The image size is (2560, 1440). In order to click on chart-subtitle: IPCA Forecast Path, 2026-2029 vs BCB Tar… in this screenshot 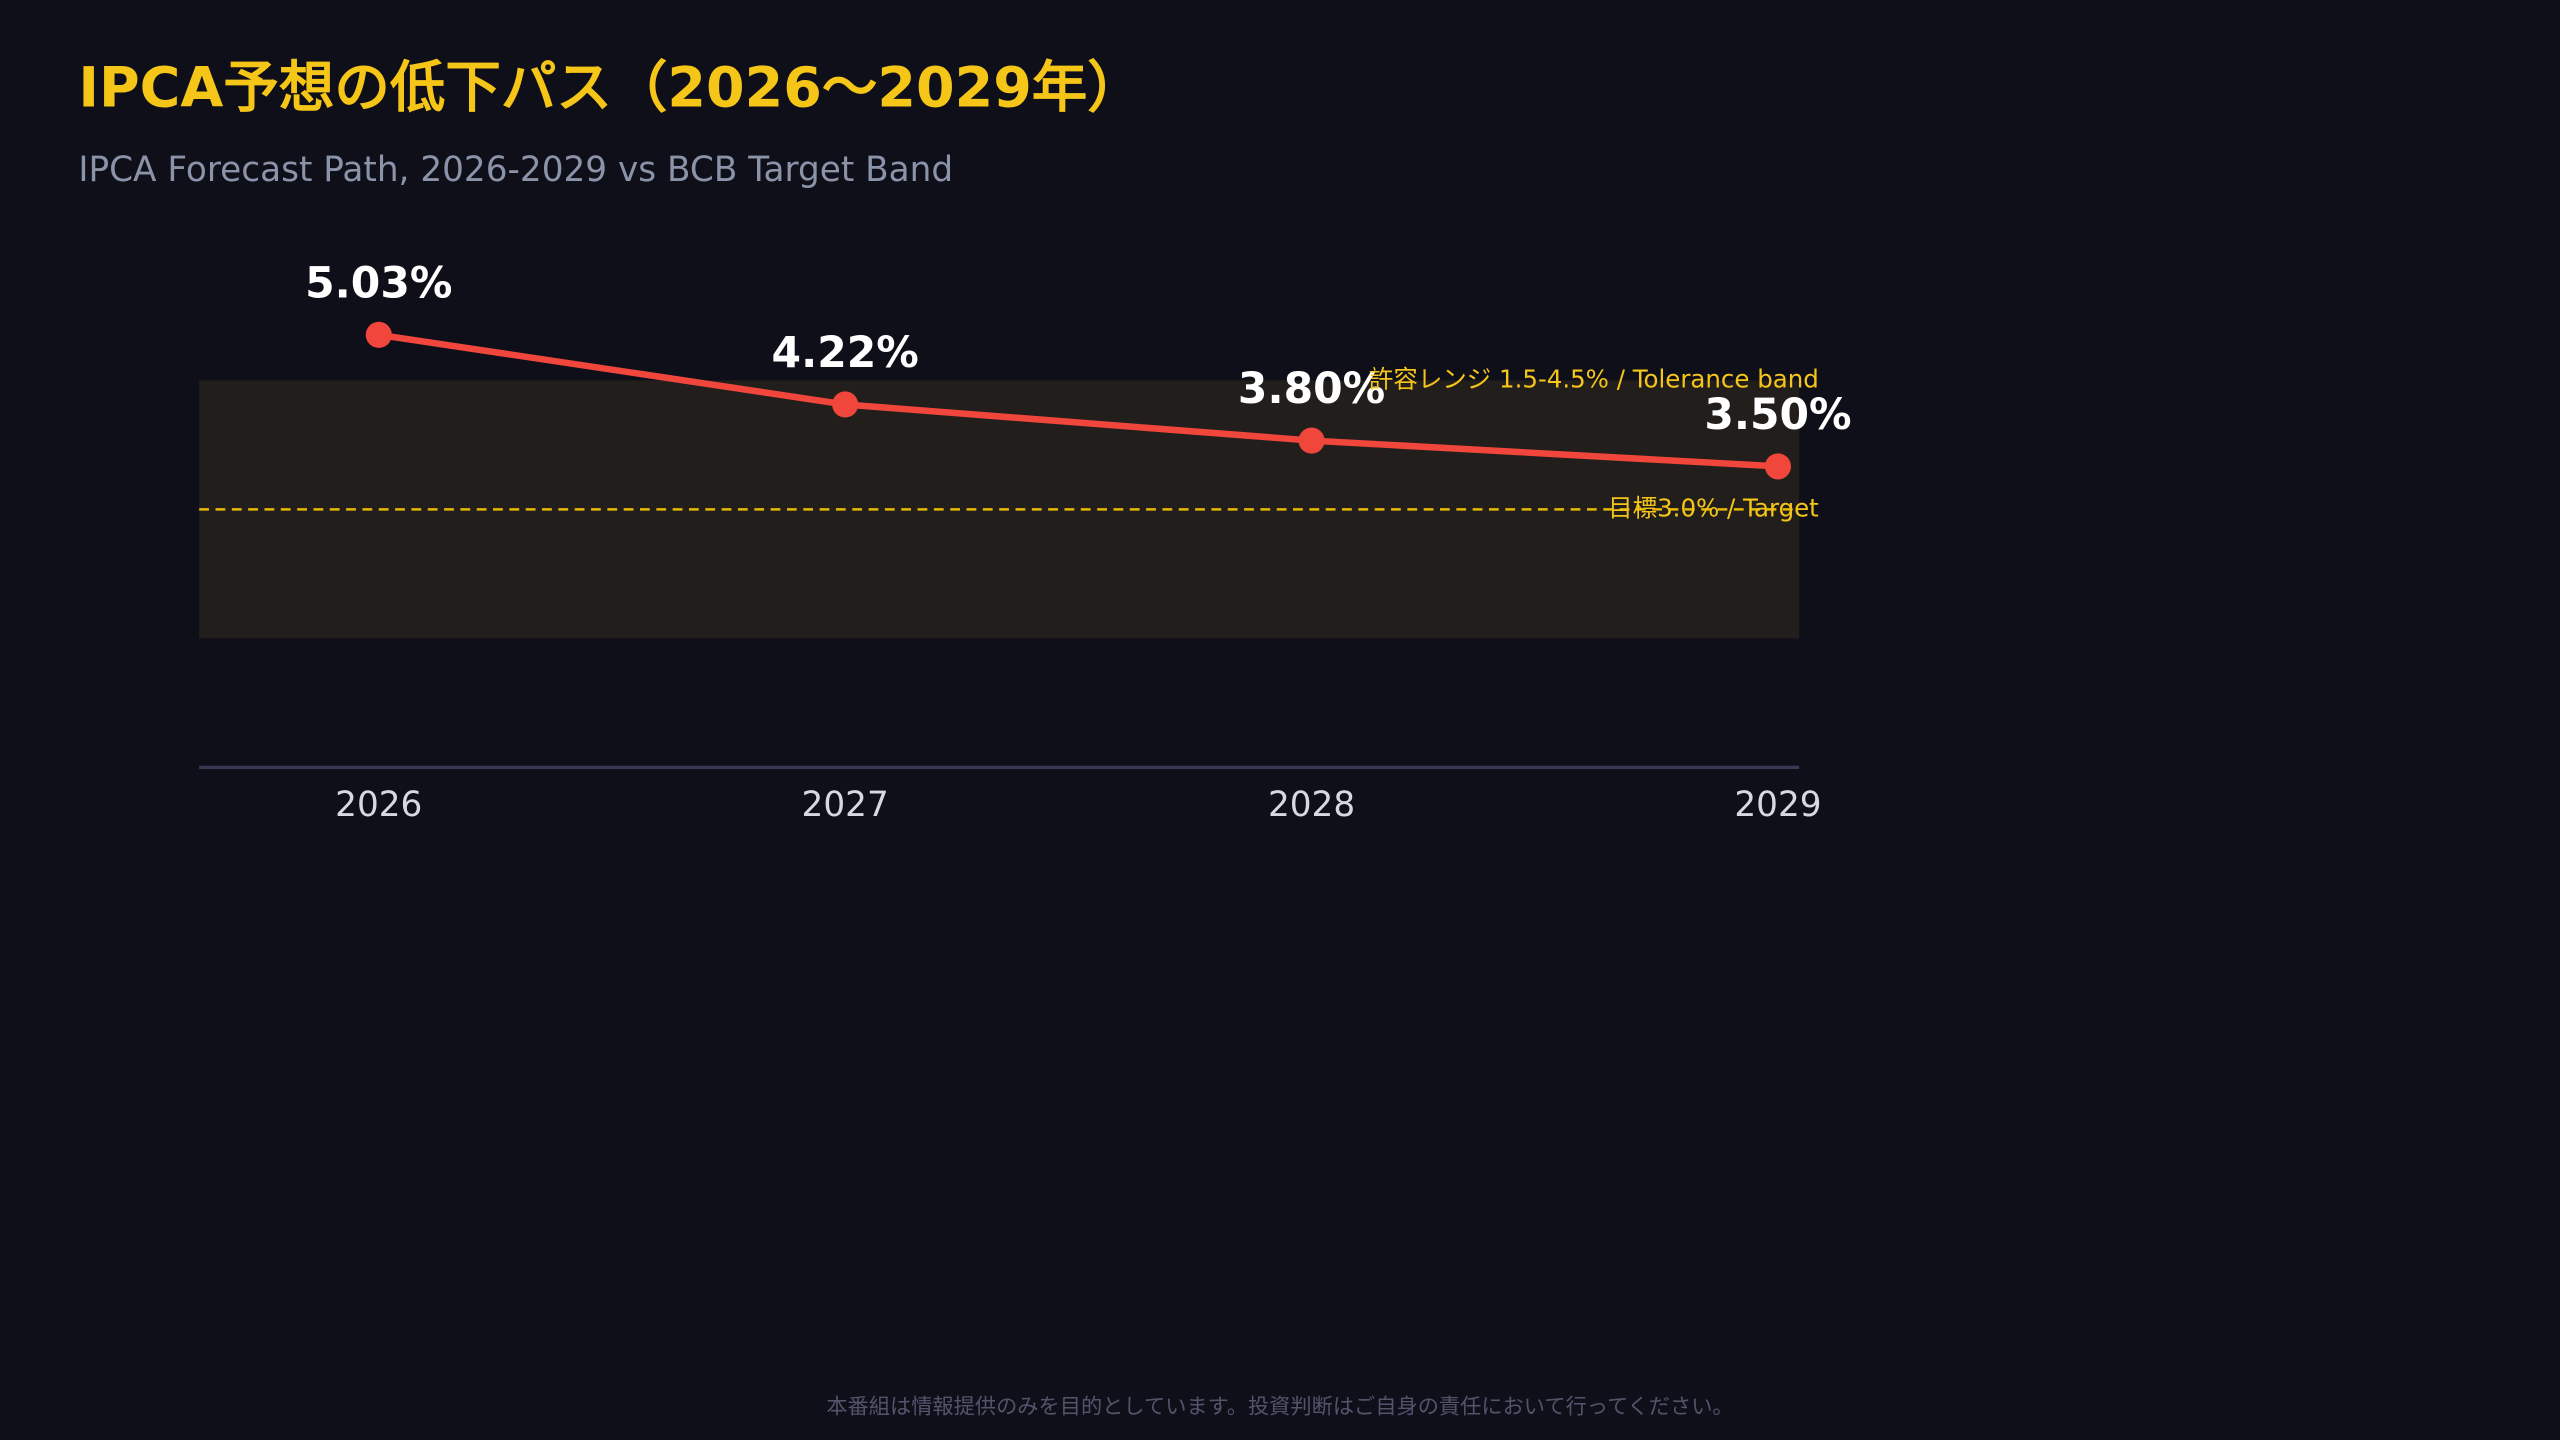, I will do `click(515, 170)`.